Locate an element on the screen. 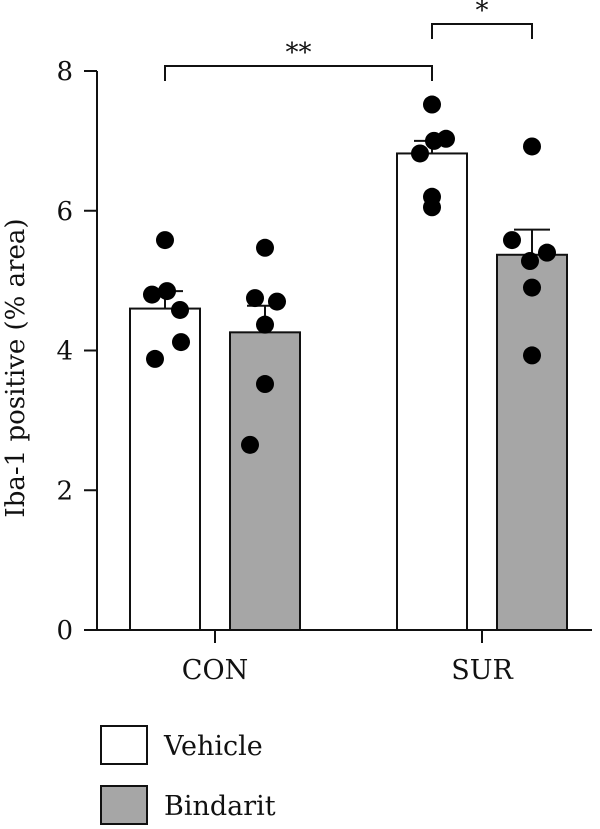 This screenshot has height=829, width=600. x-tick-label-con: CON is located at coordinates (215, 670).